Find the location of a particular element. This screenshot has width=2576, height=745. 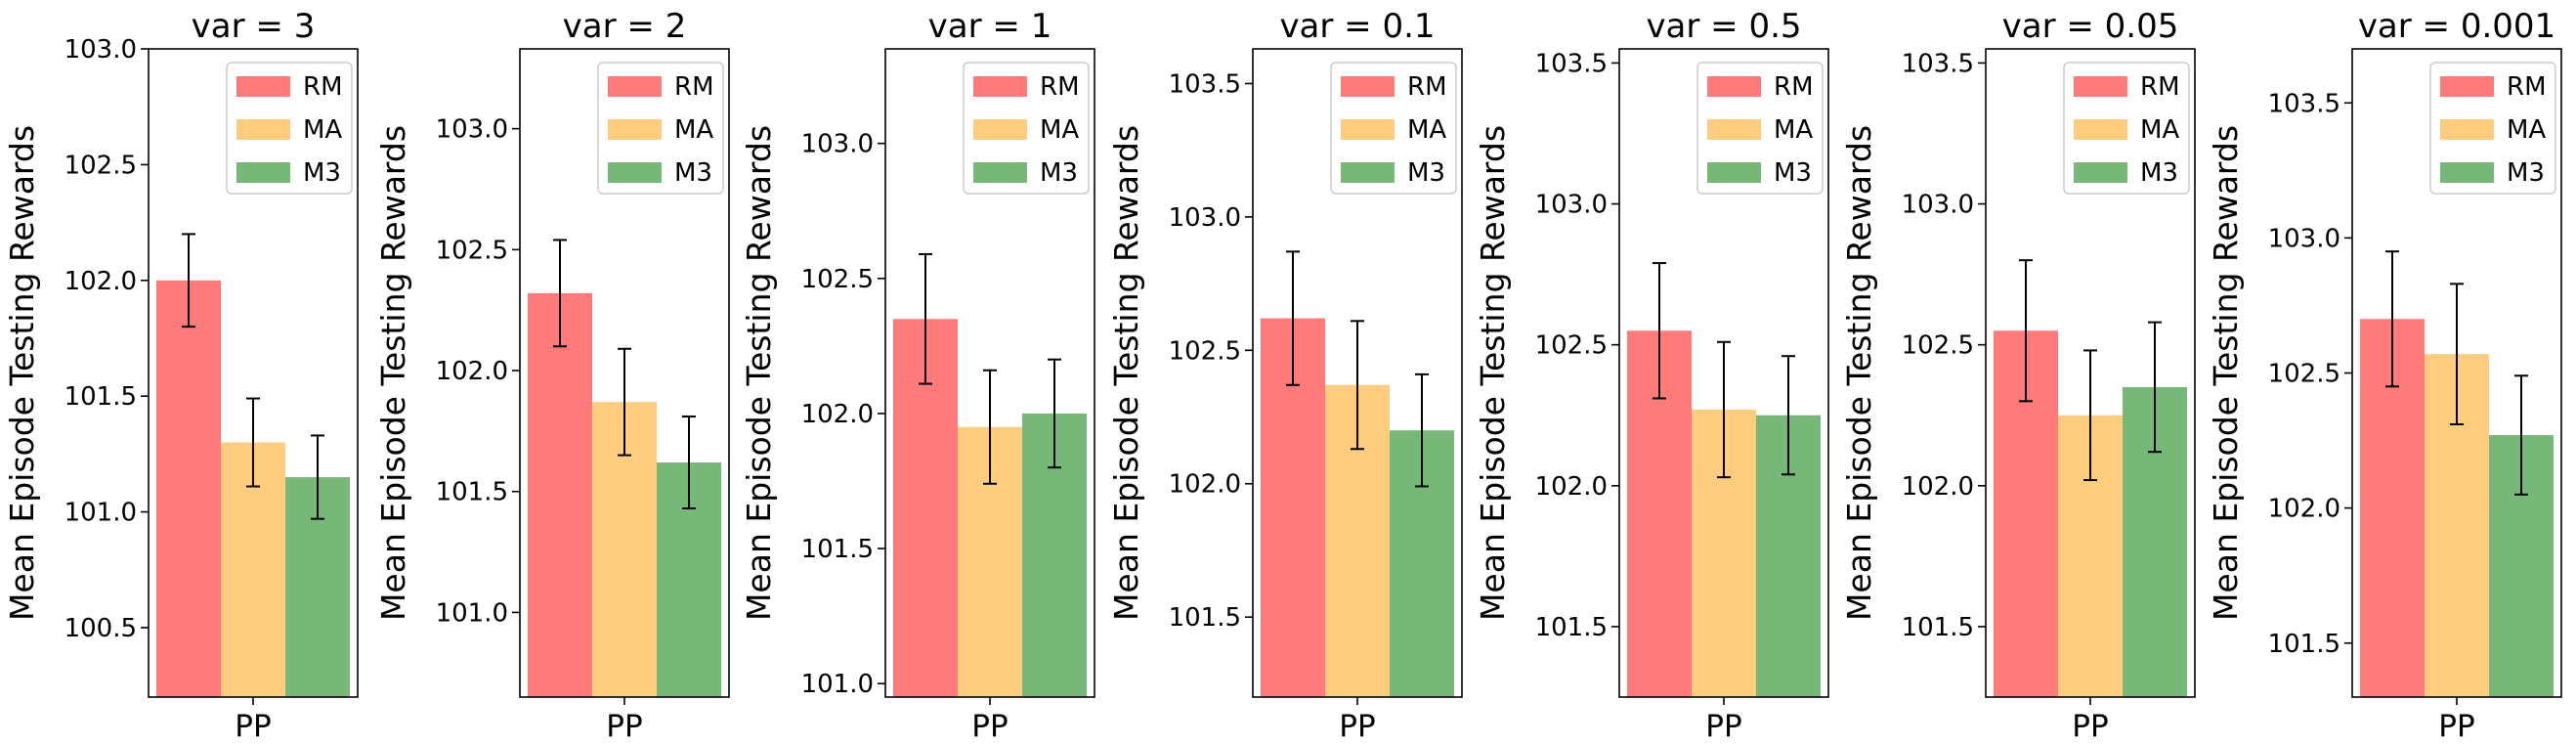

y-tick-label: 100.5 is located at coordinates (101, 628).